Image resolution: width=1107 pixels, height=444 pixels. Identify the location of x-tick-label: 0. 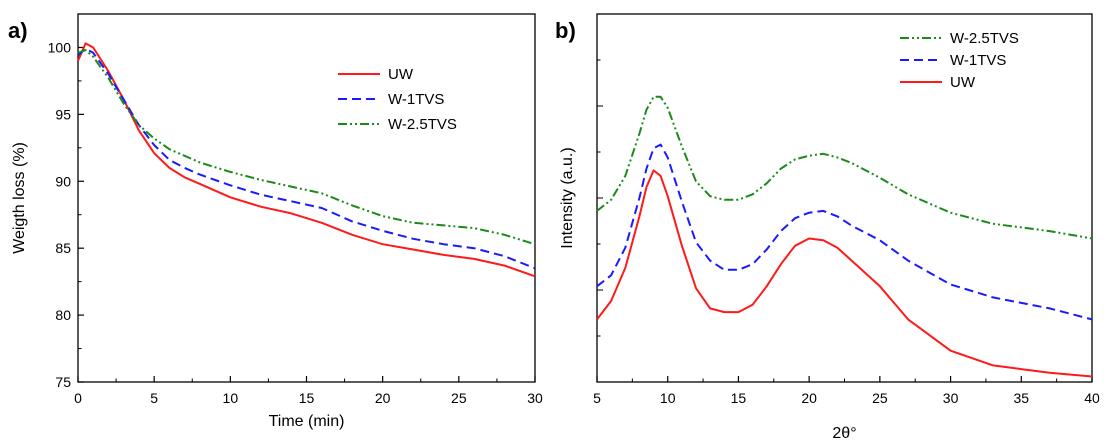
(78, 398).